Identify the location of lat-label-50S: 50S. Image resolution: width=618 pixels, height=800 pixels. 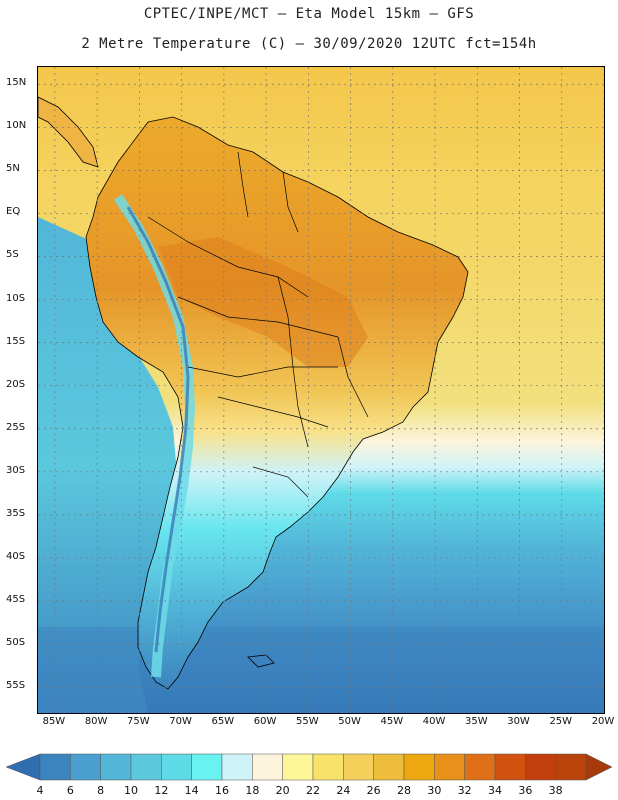
(16, 643).